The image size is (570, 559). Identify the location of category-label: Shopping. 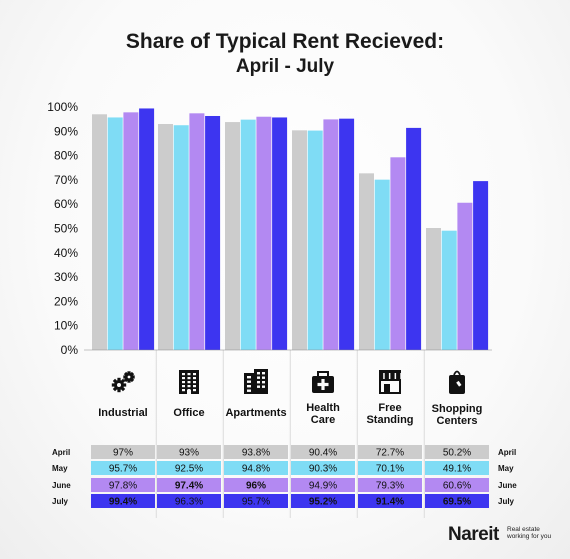
(457, 409).